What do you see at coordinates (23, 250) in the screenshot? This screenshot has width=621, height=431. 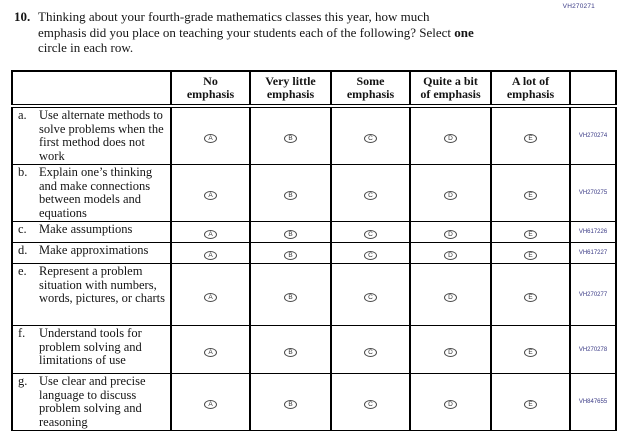 I see `row-letter: d.` at bounding box center [23, 250].